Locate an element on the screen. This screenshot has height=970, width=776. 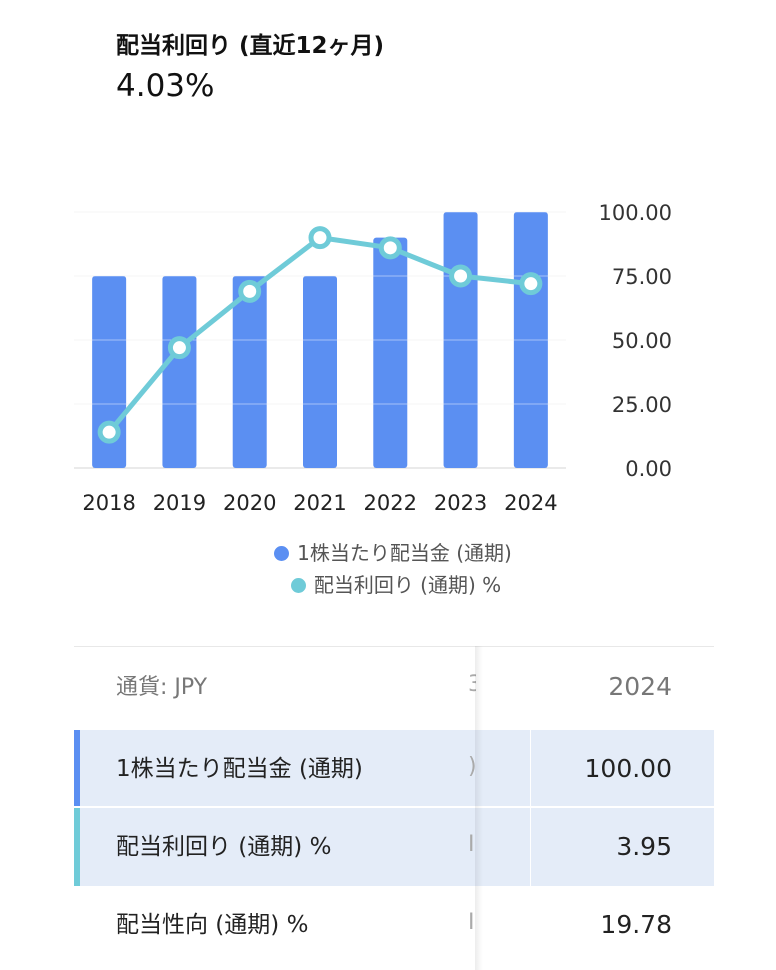
dividend-yield-value: 4.03% is located at coordinates (165, 86).